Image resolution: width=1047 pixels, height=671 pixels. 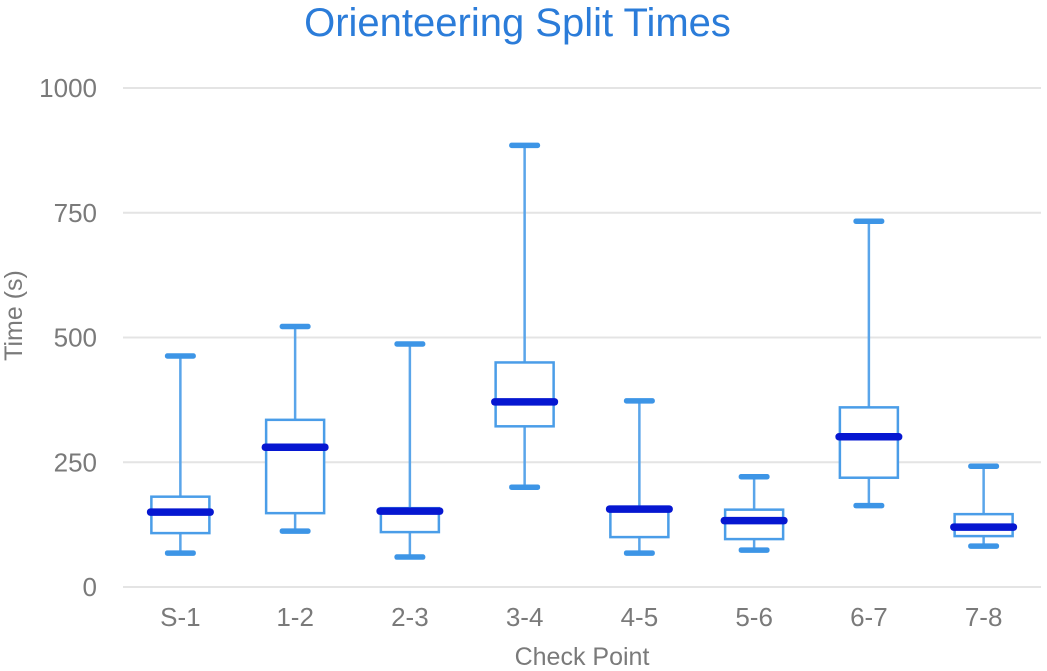 I want to click on x-tick-label-6-7: 6-7, so click(x=869, y=617).